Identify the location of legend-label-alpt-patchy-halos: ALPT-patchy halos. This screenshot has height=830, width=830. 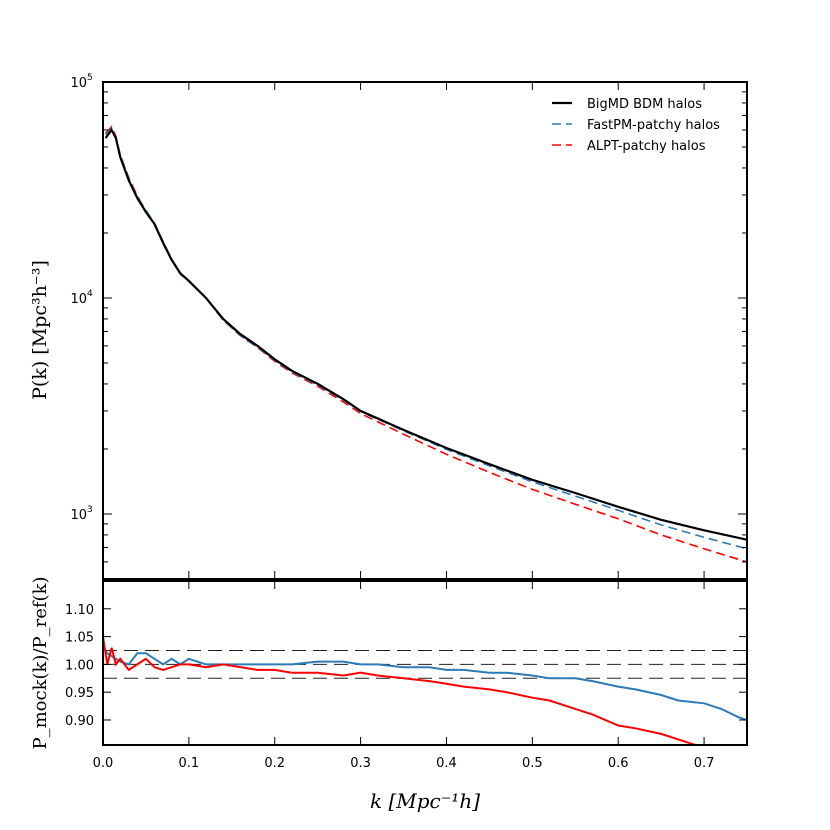
(646, 146).